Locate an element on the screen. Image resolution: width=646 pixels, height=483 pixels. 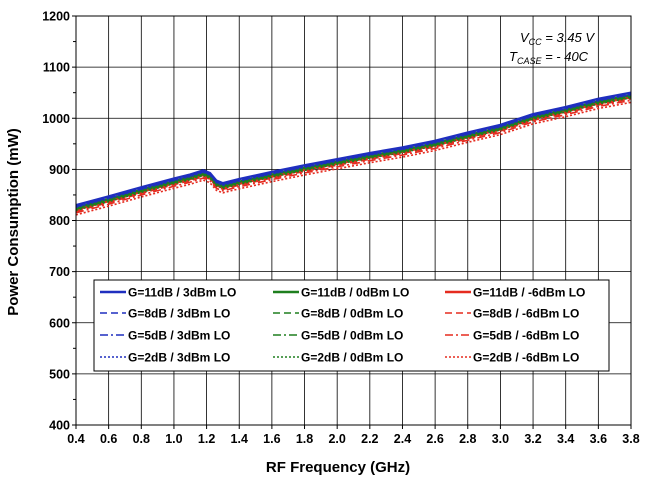
legend-label: G=2dB / 3dBm LO is located at coordinates (179, 358).